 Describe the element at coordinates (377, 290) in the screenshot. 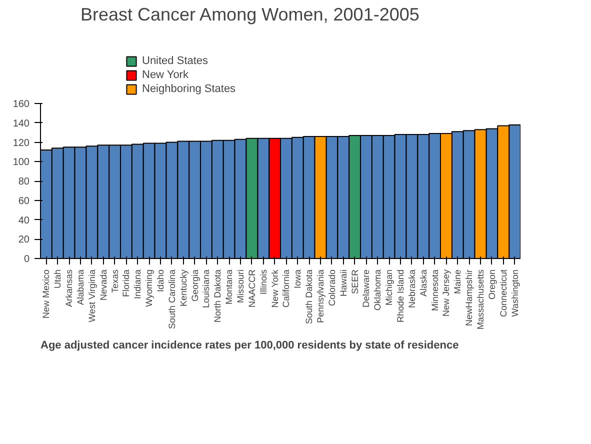

I see `x-tick-label: Oklahoma` at that location.